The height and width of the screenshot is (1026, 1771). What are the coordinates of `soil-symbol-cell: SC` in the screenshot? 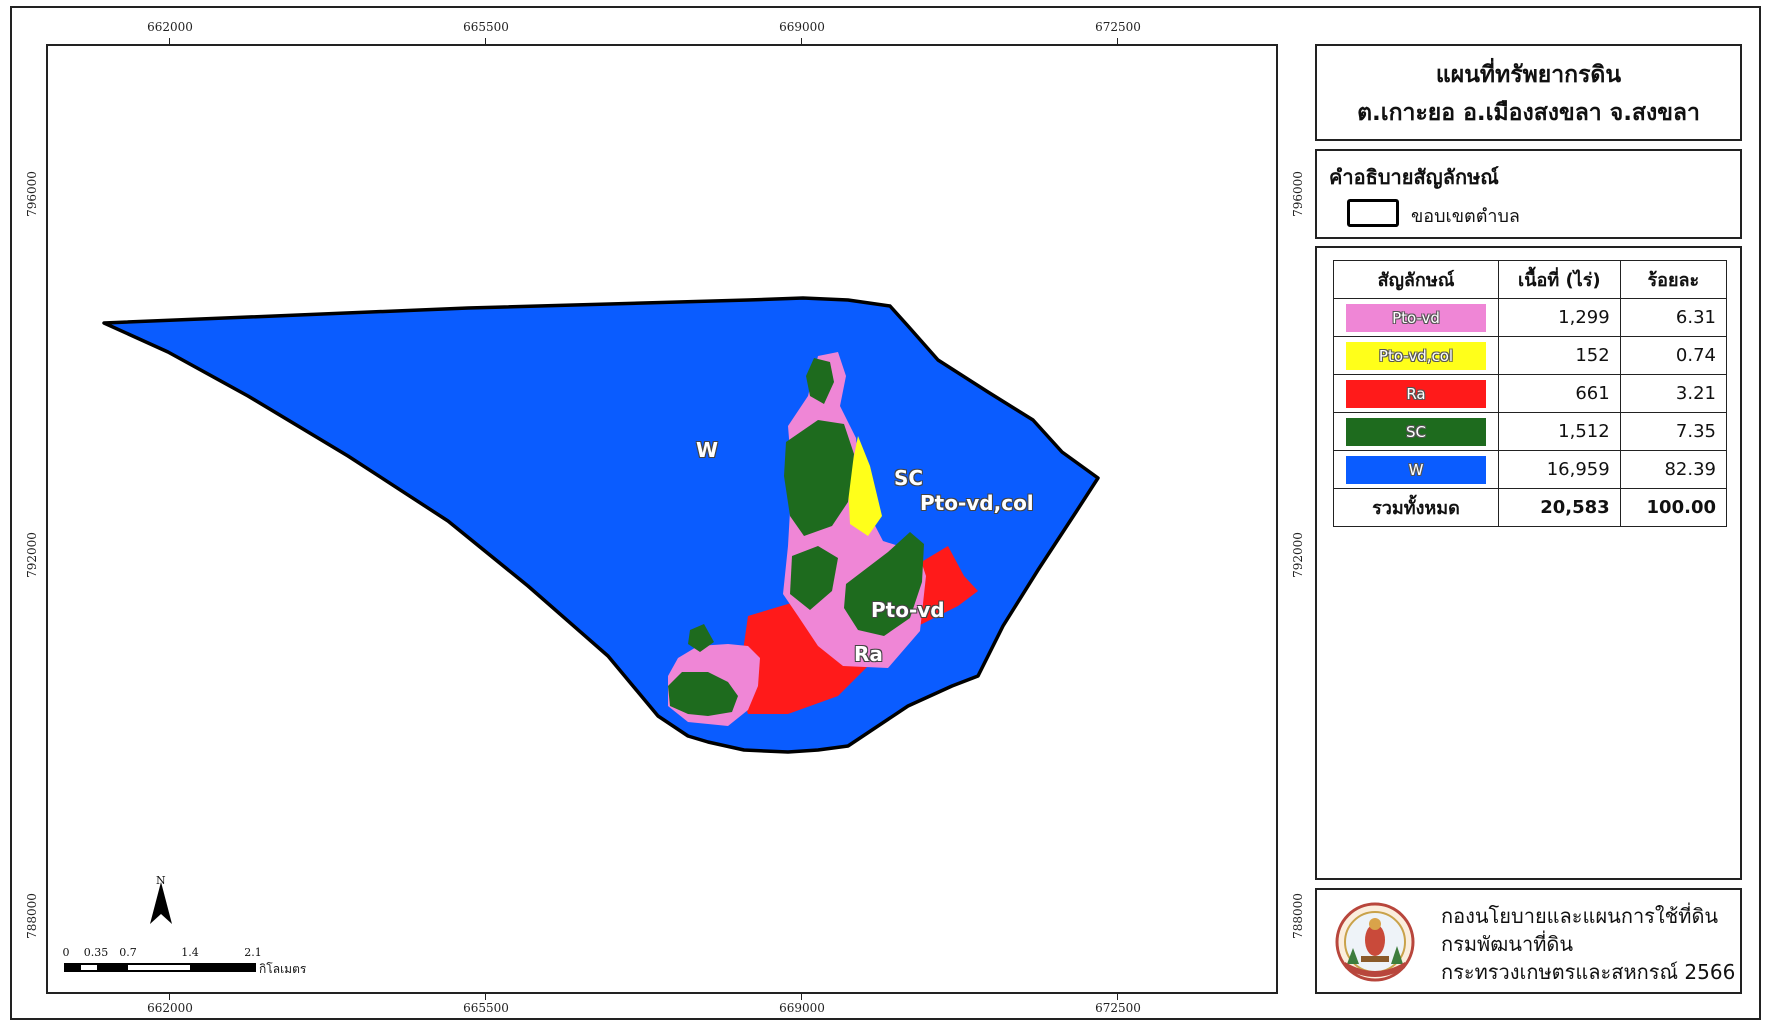 It's located at (1416, 431).